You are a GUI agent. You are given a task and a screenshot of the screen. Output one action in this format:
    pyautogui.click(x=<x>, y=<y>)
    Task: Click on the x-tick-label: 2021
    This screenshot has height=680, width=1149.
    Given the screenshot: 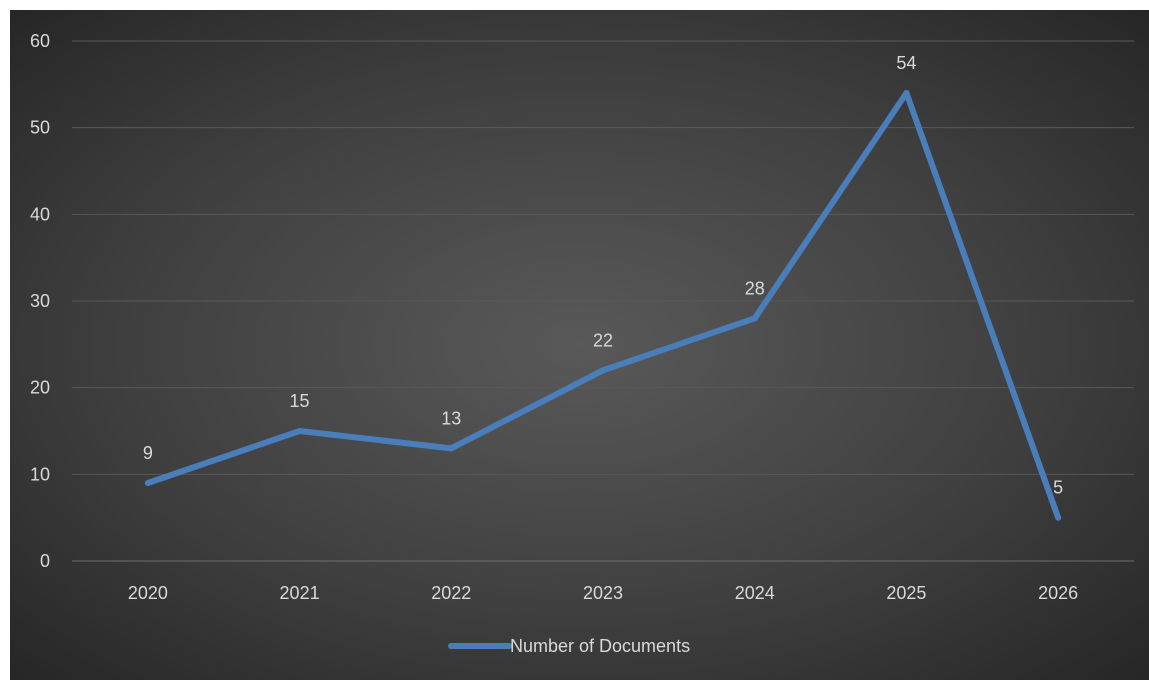 What is the action you would take?
    pyautogui.click(x=300, y=593)
    